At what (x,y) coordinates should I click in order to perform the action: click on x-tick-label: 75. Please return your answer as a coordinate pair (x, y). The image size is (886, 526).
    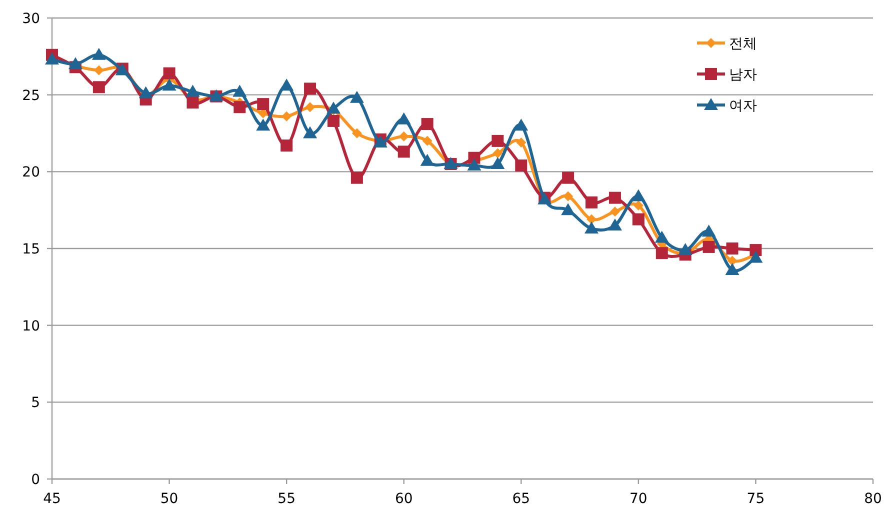
    Looking at the image, I should click on (755, 499).